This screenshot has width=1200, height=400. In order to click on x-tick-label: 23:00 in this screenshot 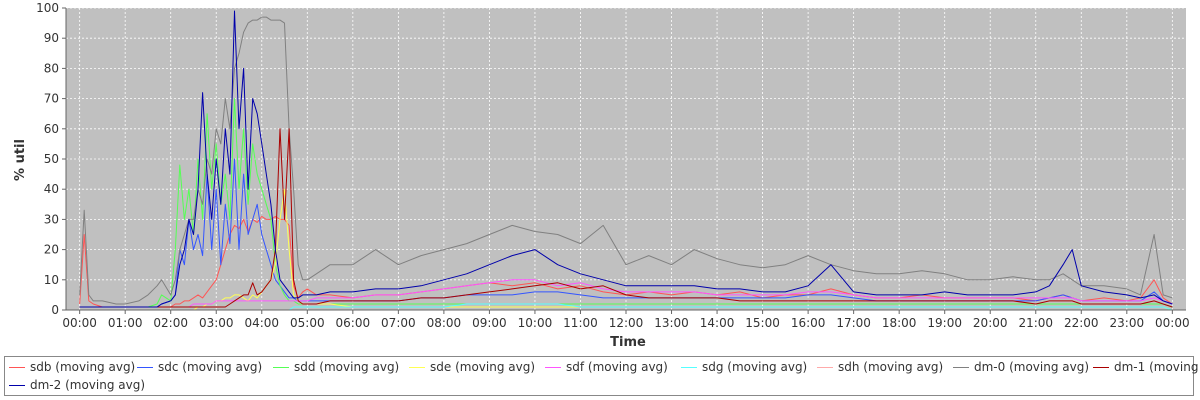, I will do `click(1127, 323)`.